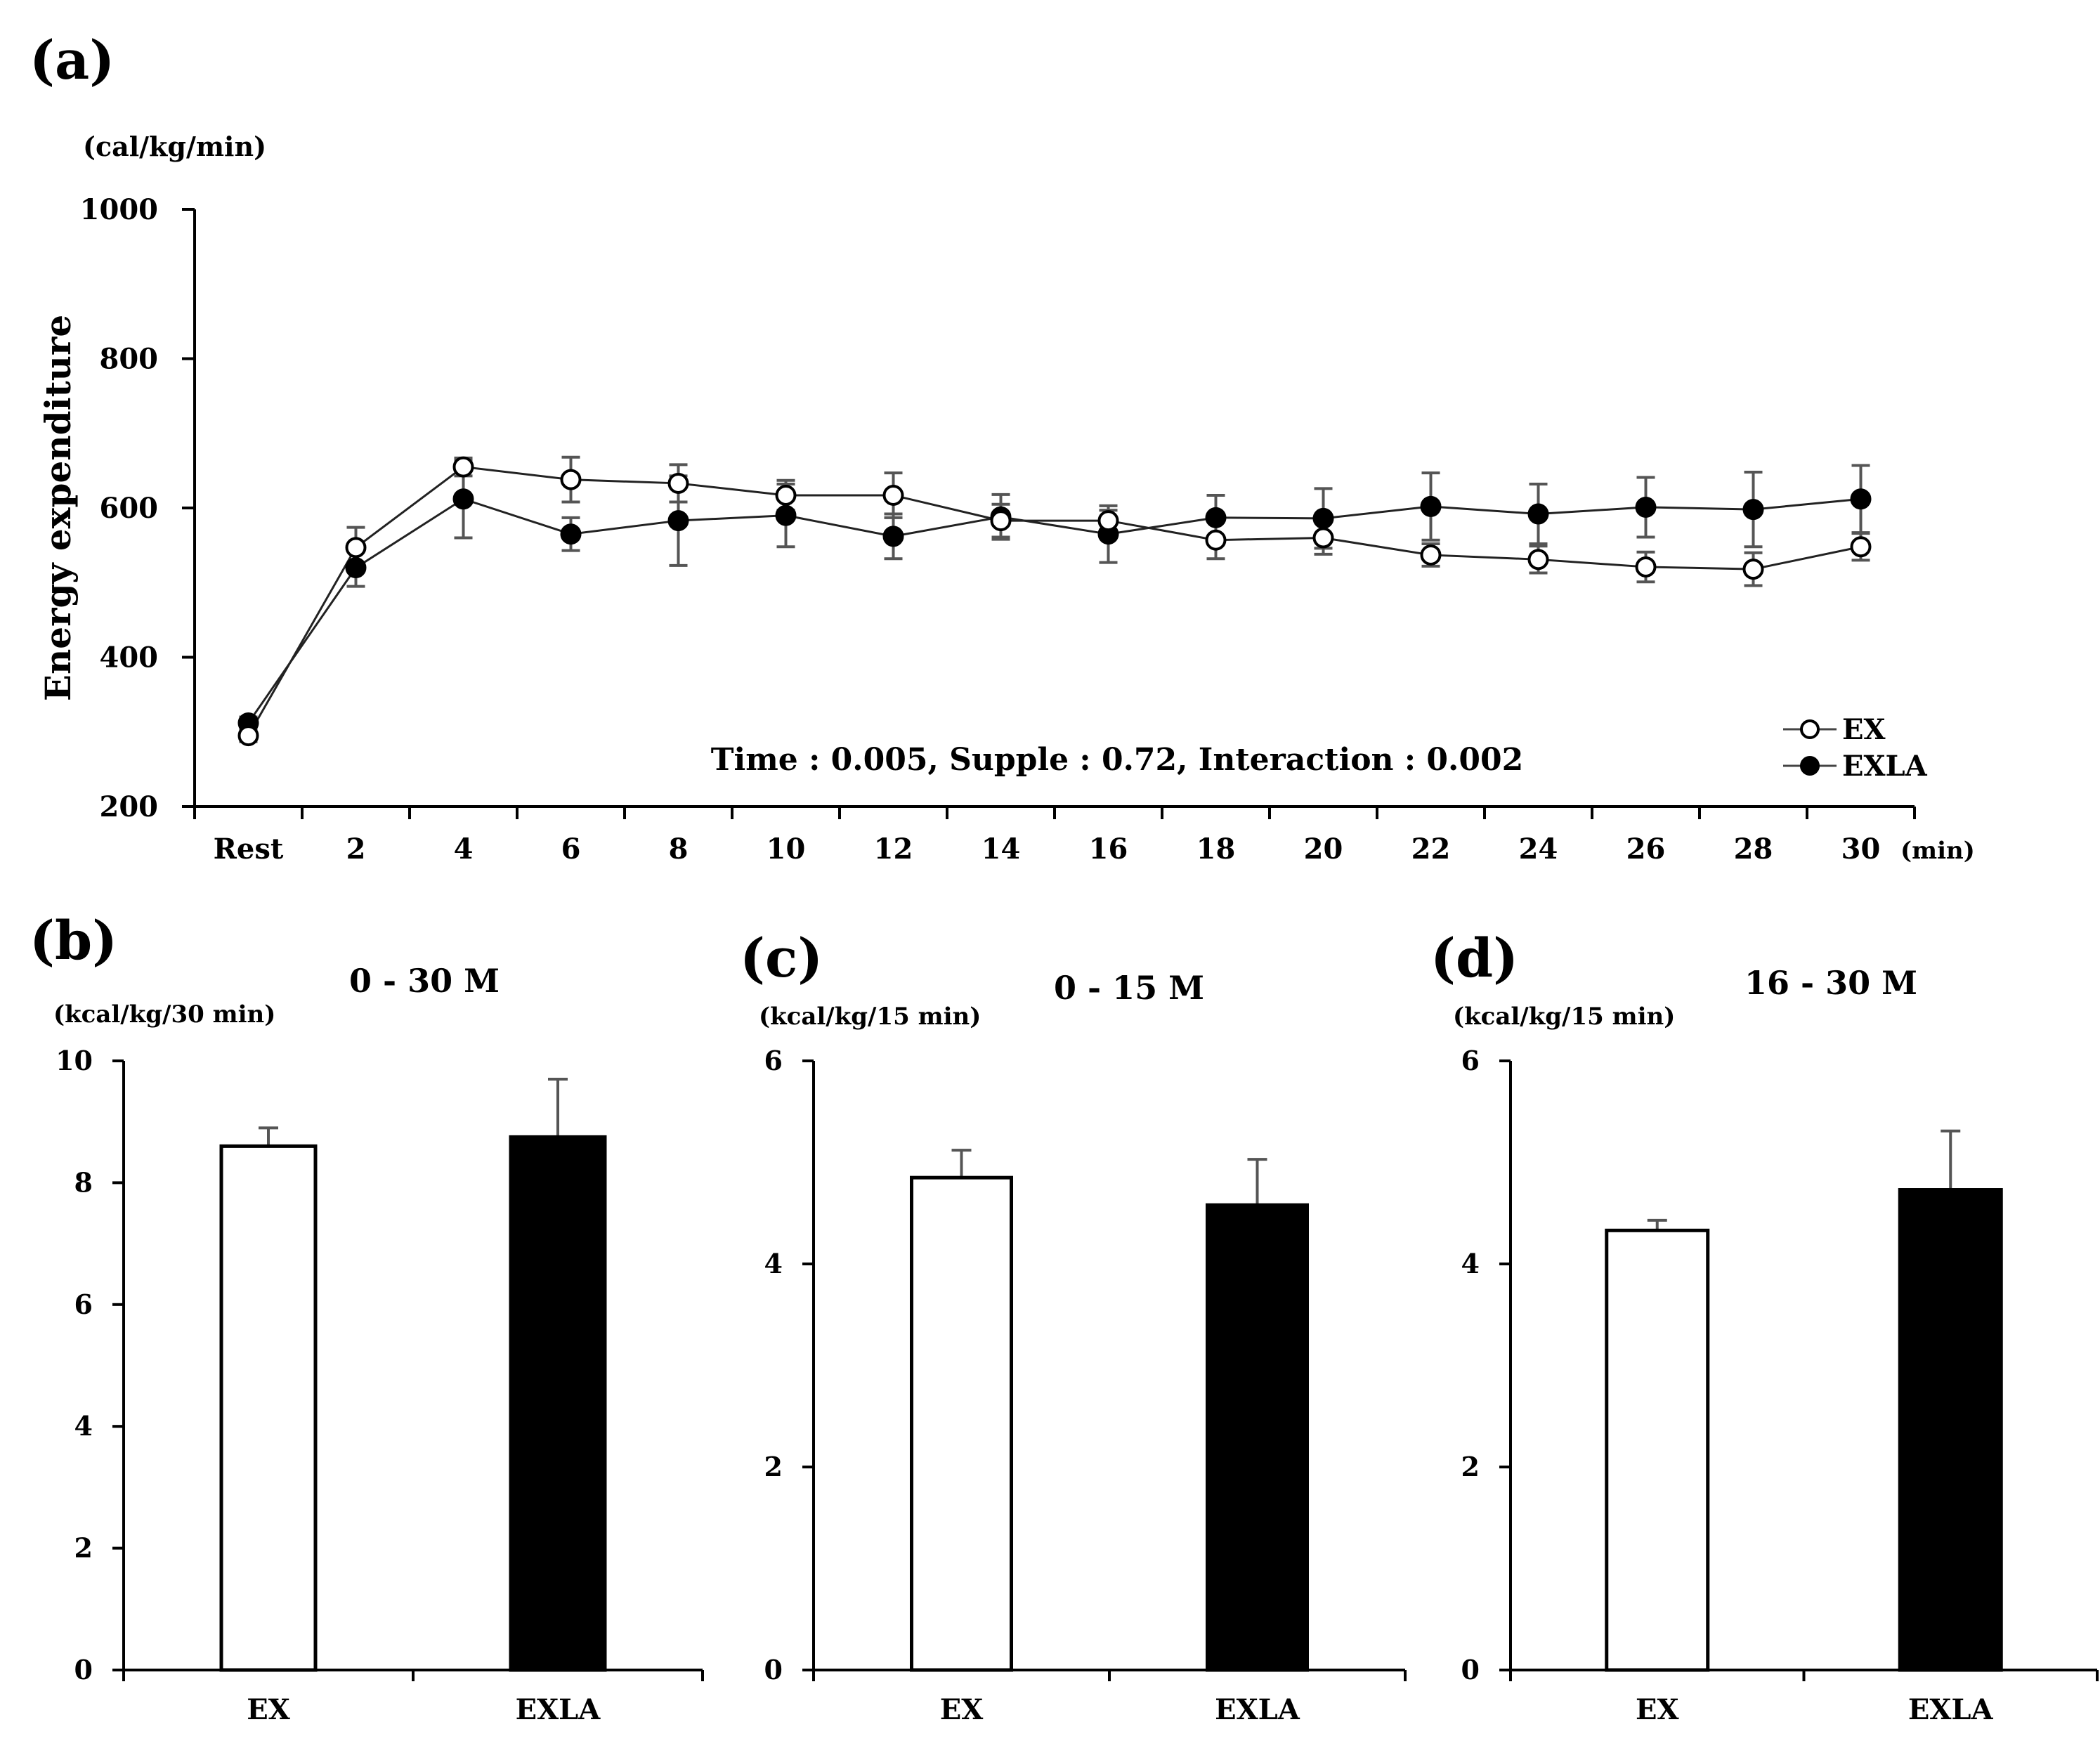 The image size is (2100, 1748). Describe the element at coordinates (58, 508) in the screenshot. I see `y-axis-title: Energy expenditure` at that location.